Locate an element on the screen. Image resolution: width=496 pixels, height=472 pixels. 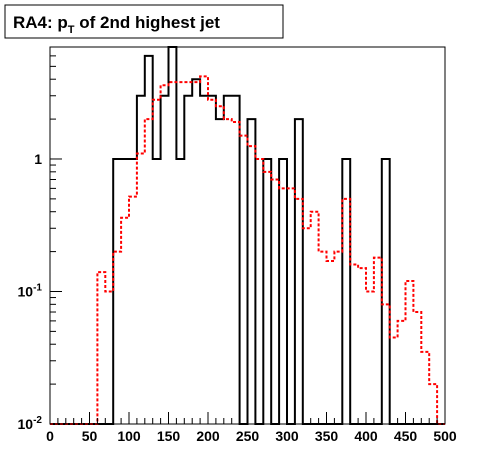
x-tick-label: 200 is located at coordinates (208, 436).